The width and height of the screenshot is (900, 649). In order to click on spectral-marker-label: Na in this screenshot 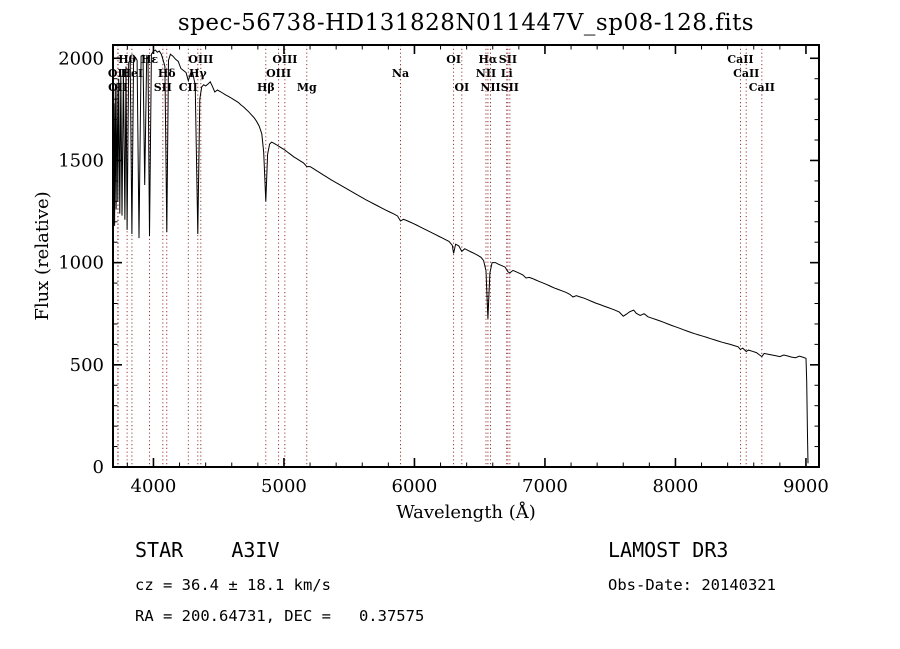, I will do `click(400, 73)`.